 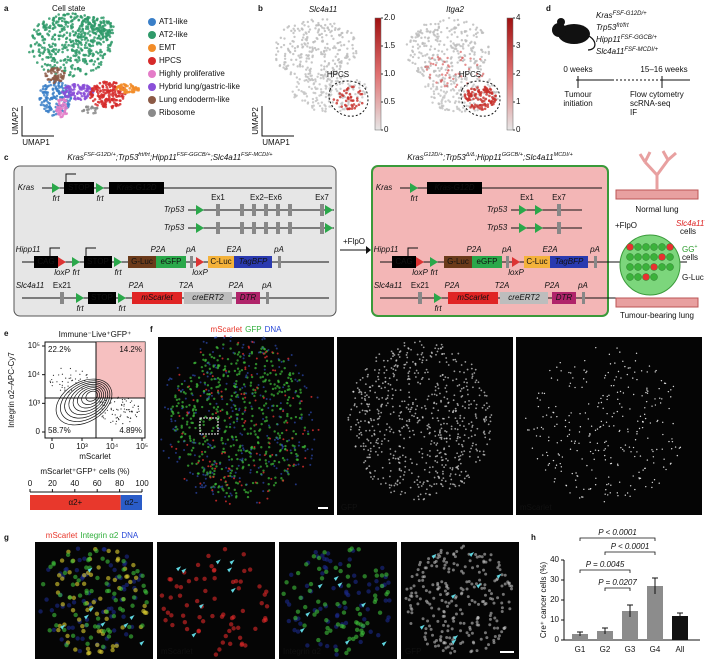 I want to click on x-axis-label: UMAP1, so click(x=276, y=142).